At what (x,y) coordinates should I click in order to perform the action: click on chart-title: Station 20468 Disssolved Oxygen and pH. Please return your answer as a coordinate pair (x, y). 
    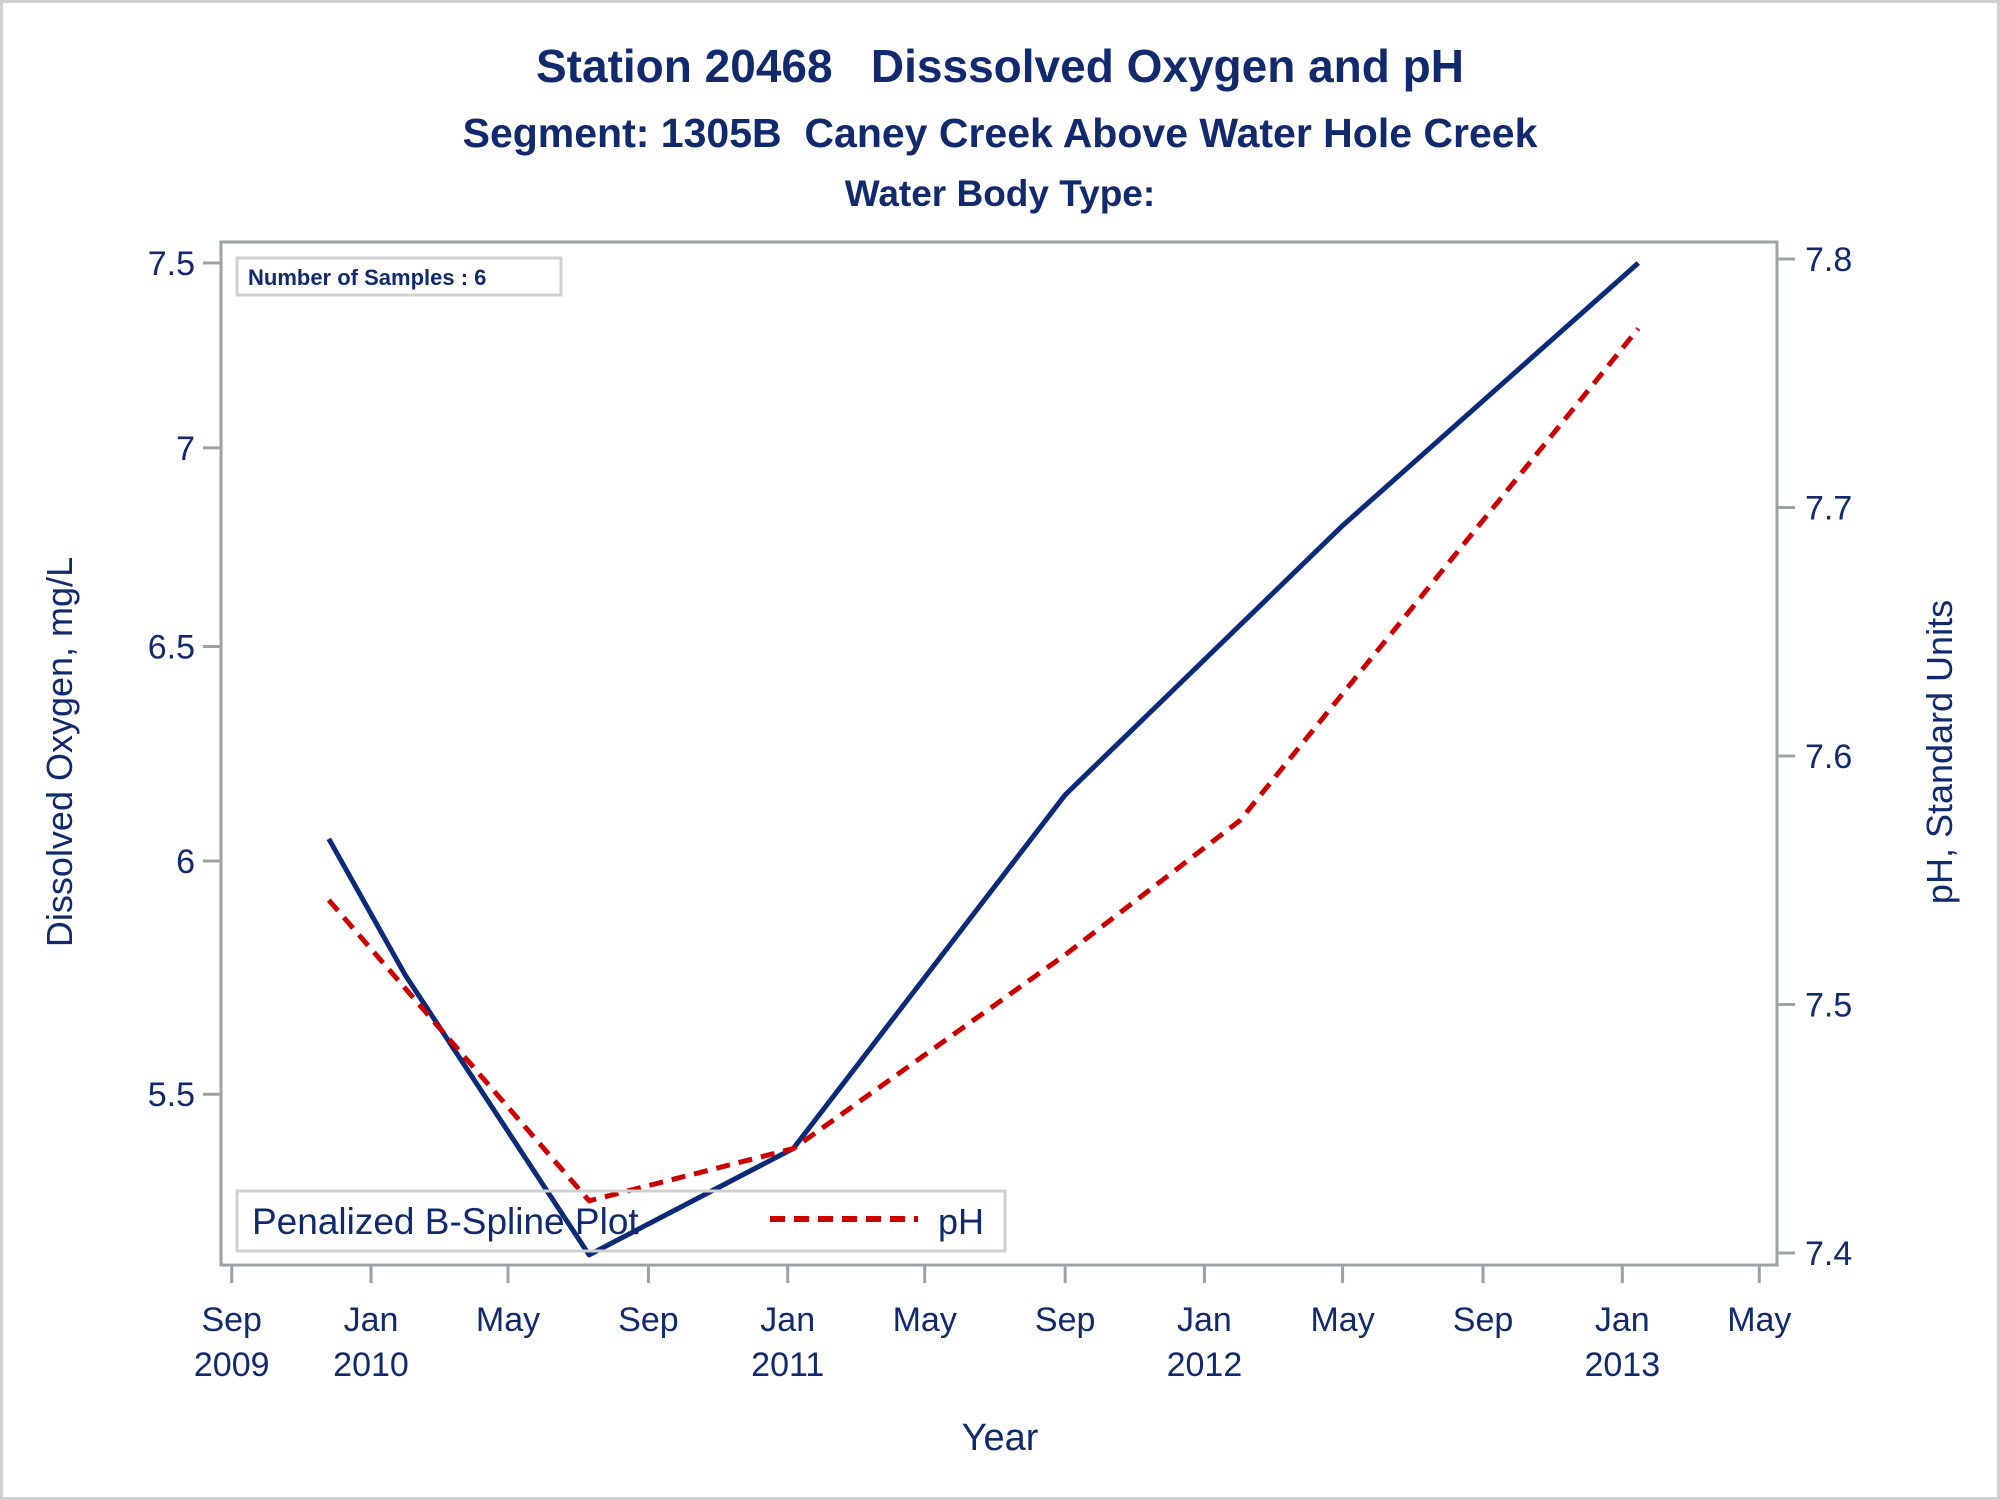
    Looking at the image, I should click on (1000, 66).